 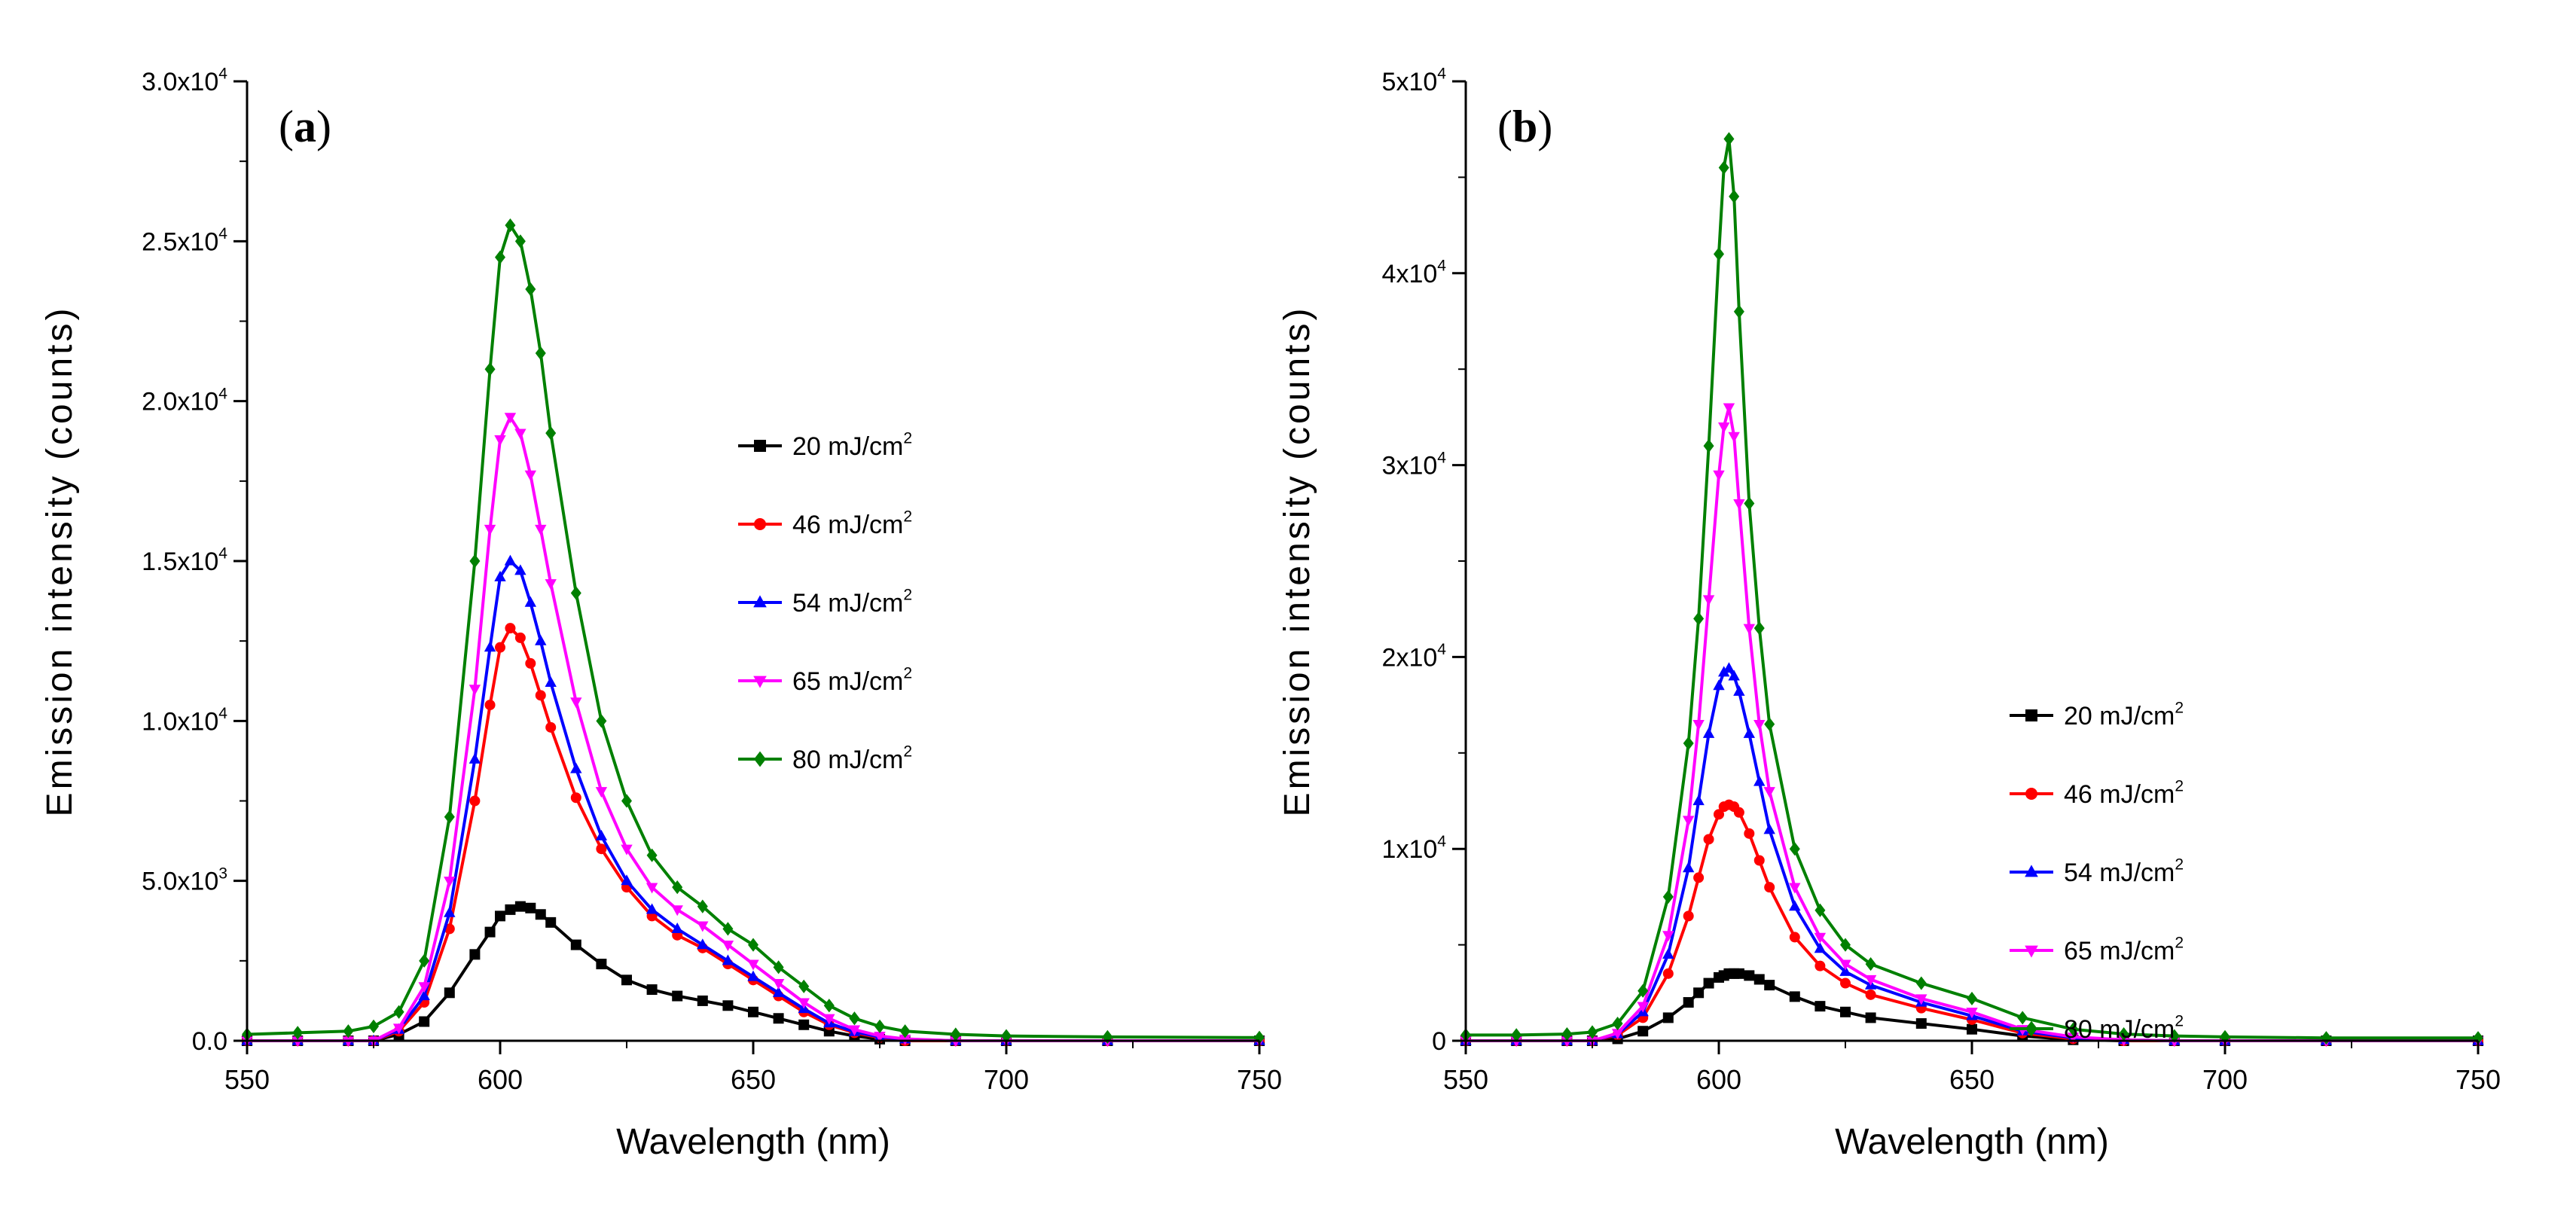 I want to click on panel-label: (a), so click(x=305, y=126).